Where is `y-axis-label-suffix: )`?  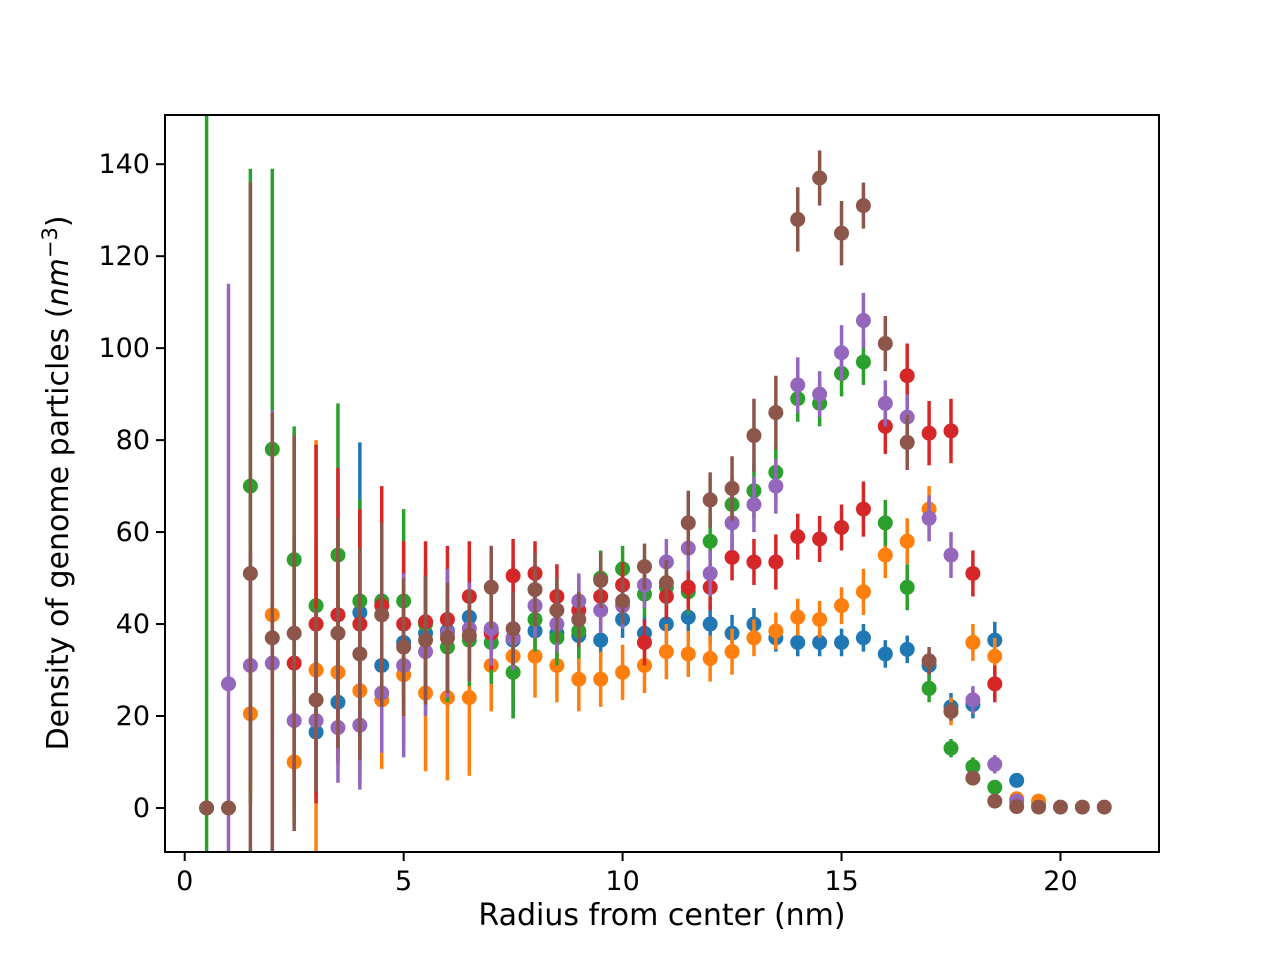
y-axis-label-suffix: ) is located at coordinates (58, 221).